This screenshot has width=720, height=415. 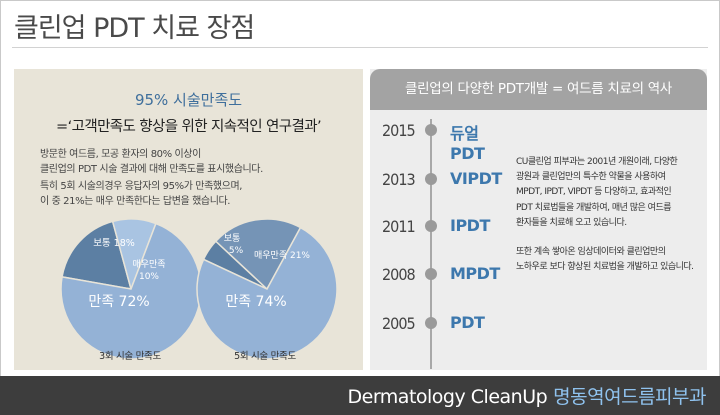 I want to click on history-line: 환자들을 치료해 오고 있습니다., so click(x=571, y=222).